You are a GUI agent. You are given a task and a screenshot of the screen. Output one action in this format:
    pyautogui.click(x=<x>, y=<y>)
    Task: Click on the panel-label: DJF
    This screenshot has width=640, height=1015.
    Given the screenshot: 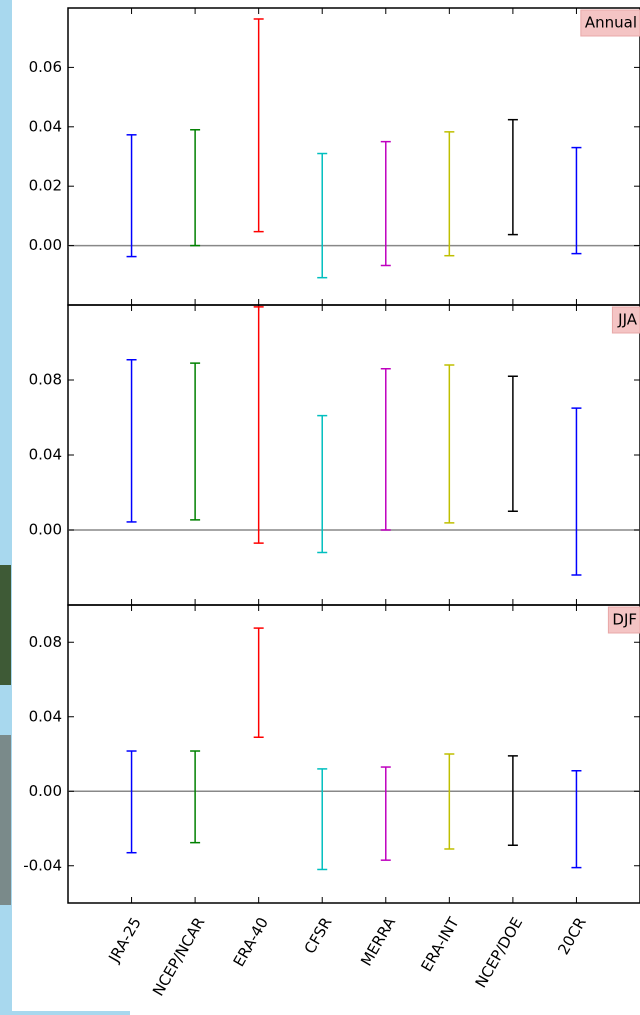 What is the action you would take?
    pyautogui.click(x=624, y=620)
    